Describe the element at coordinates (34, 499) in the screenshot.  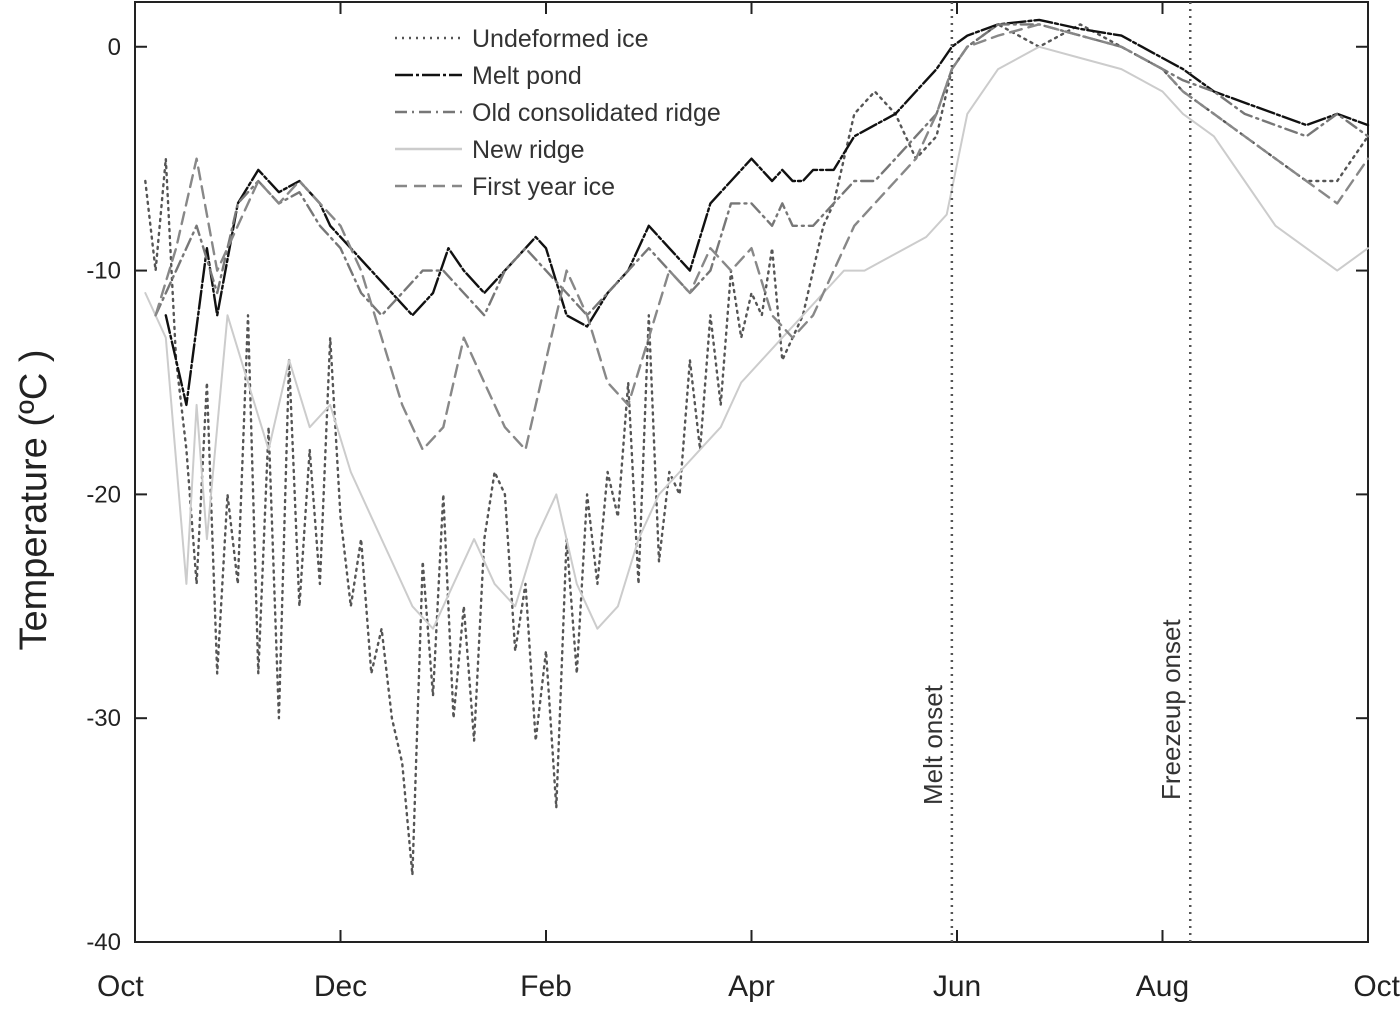
I see `y-axis-label: Temperature (ºC )` at that location.